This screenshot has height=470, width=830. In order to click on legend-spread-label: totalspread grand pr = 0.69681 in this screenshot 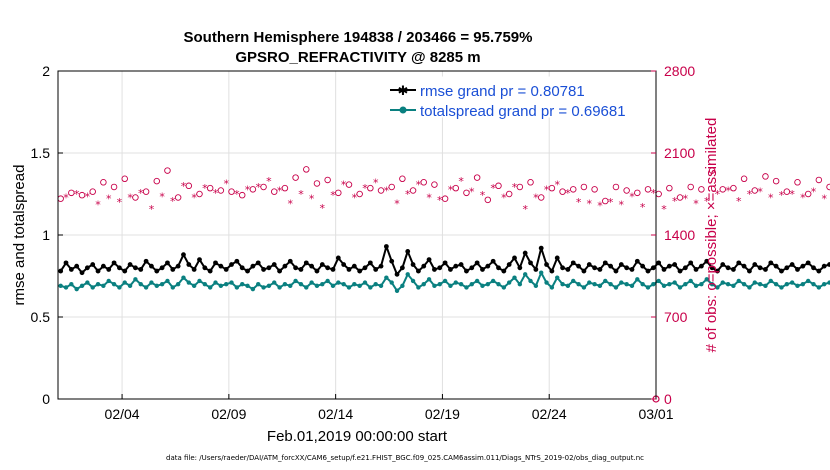, I will do `click(523, 111)`.